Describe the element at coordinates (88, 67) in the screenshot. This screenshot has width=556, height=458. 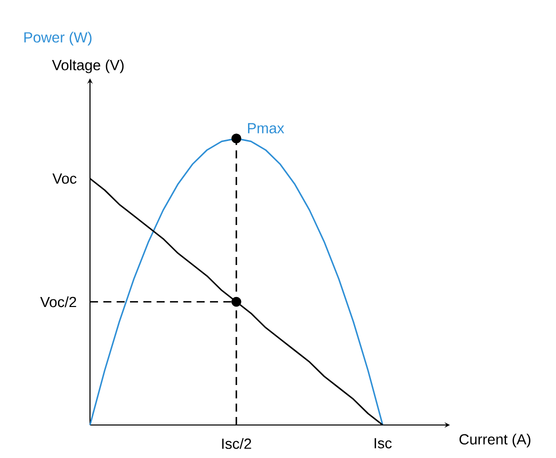
I see `y-axis-title: Voltage (V)` at that location.